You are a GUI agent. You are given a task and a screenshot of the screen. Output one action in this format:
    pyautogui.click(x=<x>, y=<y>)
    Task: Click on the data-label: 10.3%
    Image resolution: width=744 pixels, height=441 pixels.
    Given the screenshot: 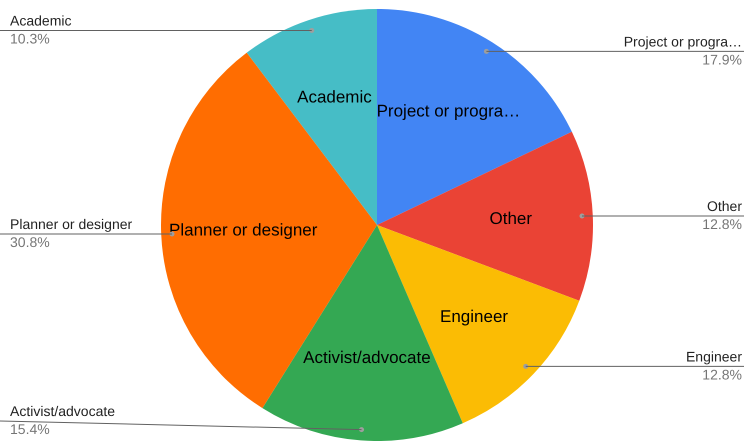 What is the action you would take?
    pyautogui.click(x=30, y=38)
    